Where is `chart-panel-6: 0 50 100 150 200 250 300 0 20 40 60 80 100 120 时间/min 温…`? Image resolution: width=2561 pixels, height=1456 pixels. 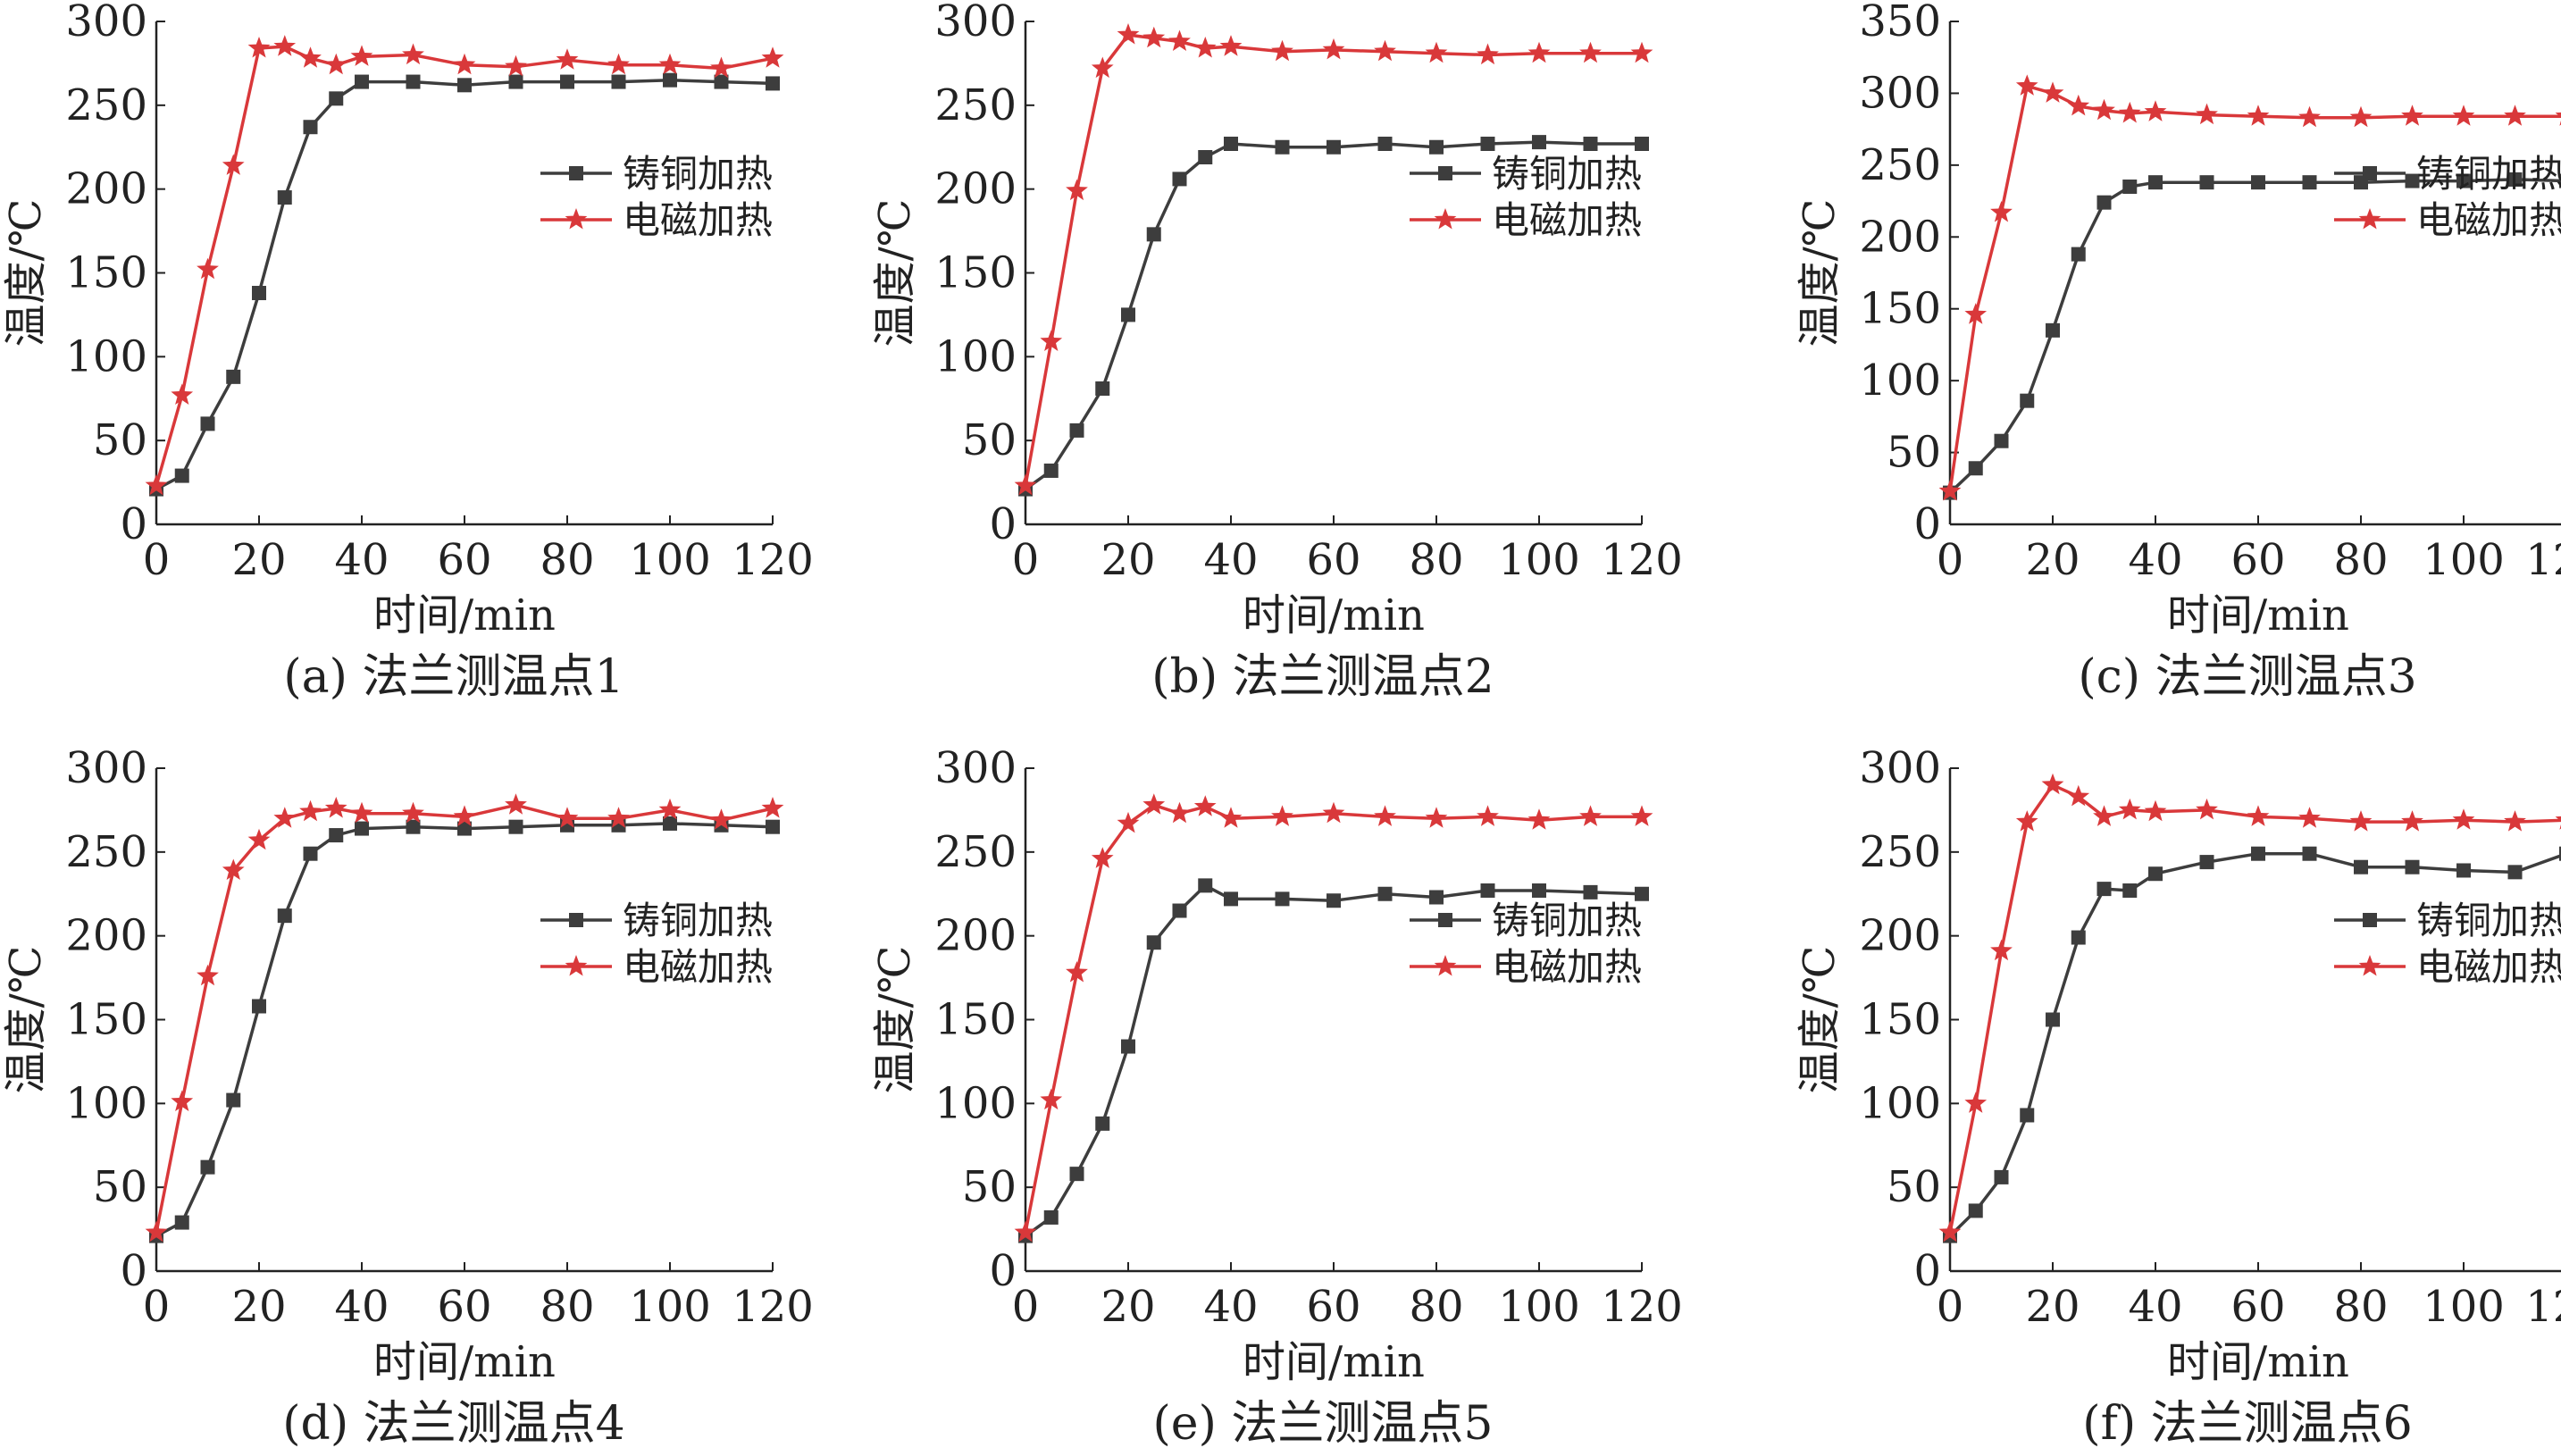
chart-panel-6: 0 50 100 150 200 250 300 0 20 40 60 80 100 120 时间/min 温… is located at coordinates (2178, 1097).